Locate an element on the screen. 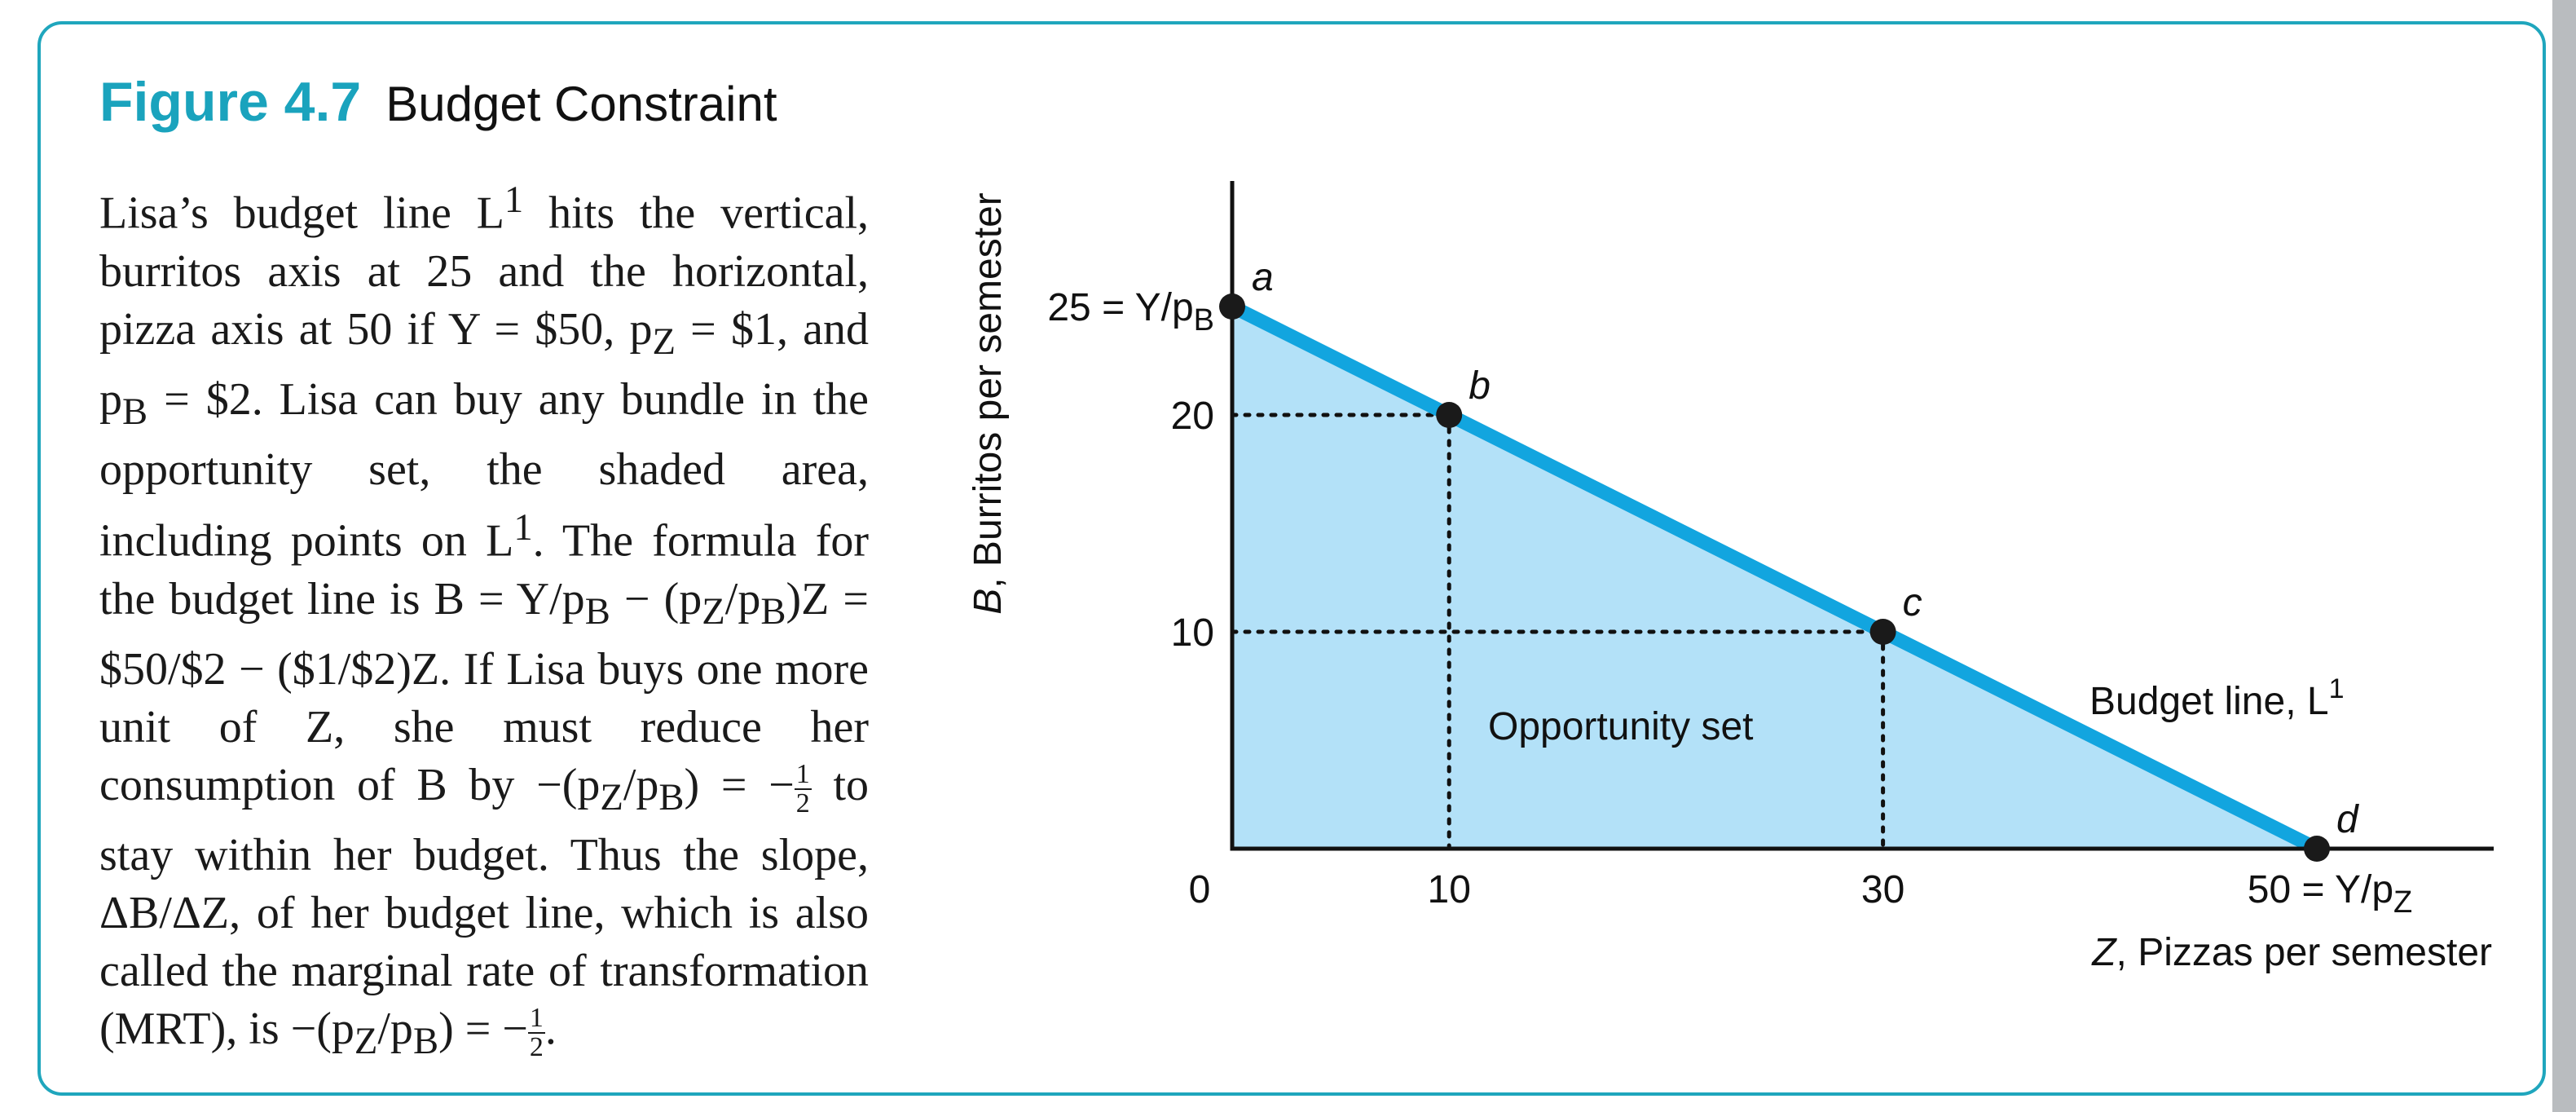  point-label-a: a is located at coordinates (1263, 277).